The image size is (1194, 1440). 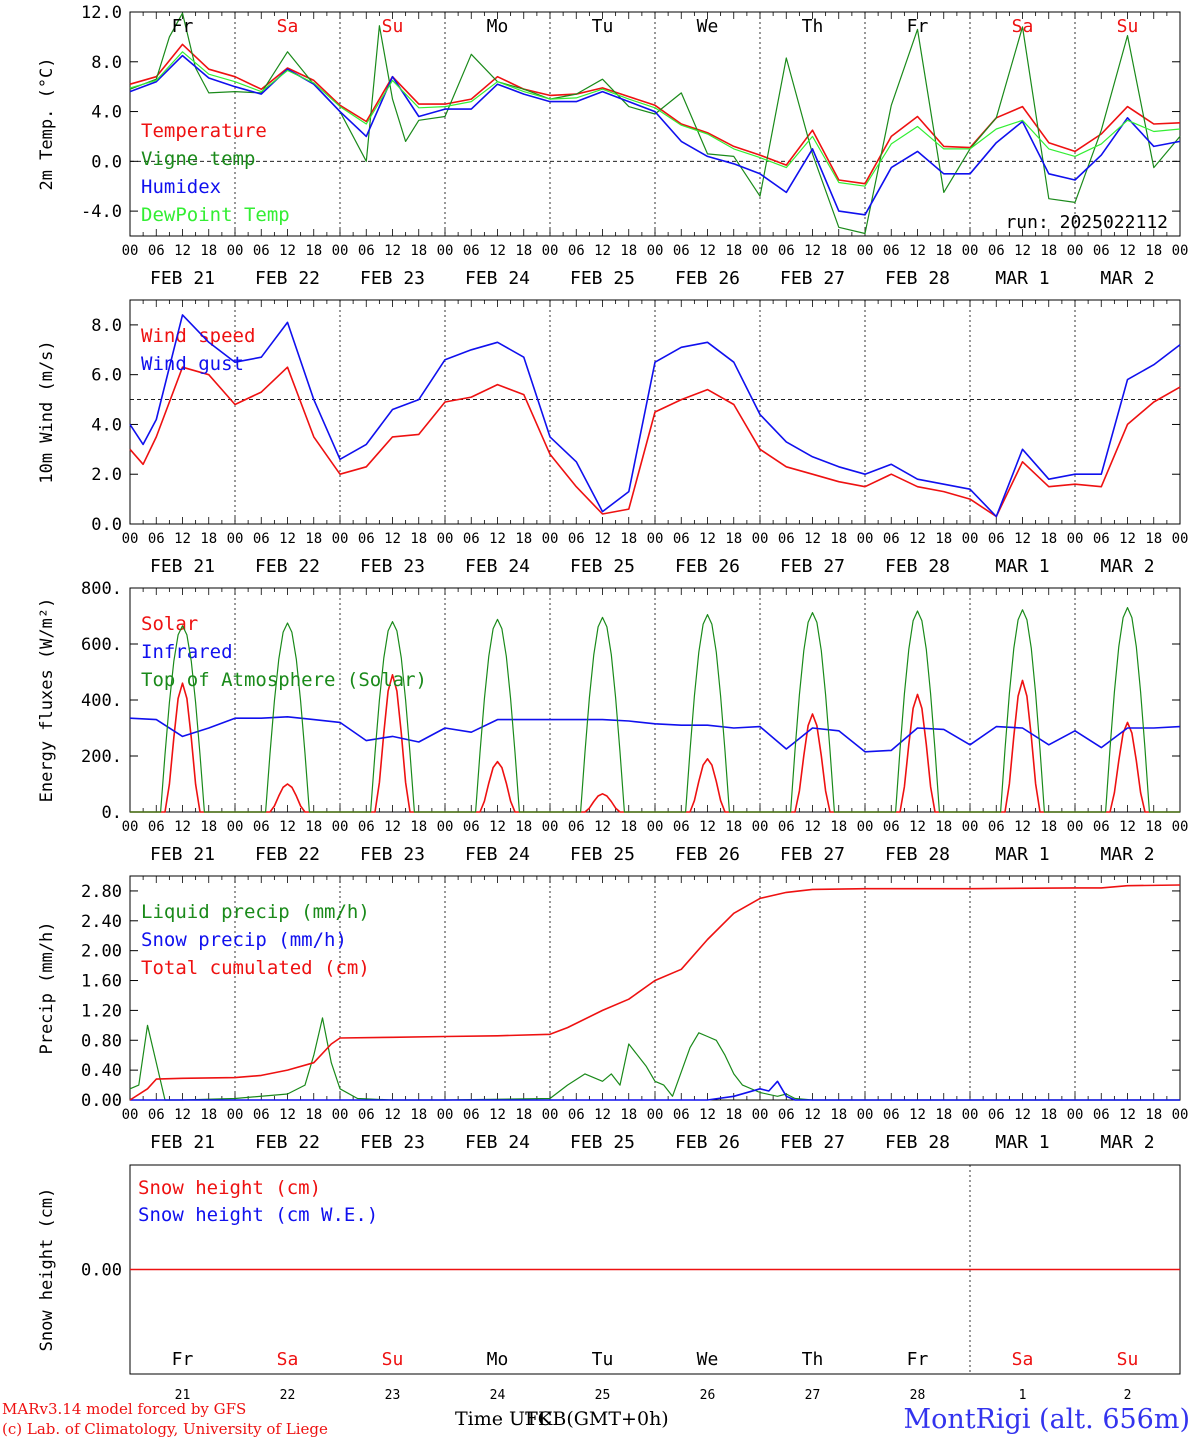 What do you see at coordinates (918, 26) in the screenshot?
I see `weekday-label: Fr` at bounding box center [918, 26].